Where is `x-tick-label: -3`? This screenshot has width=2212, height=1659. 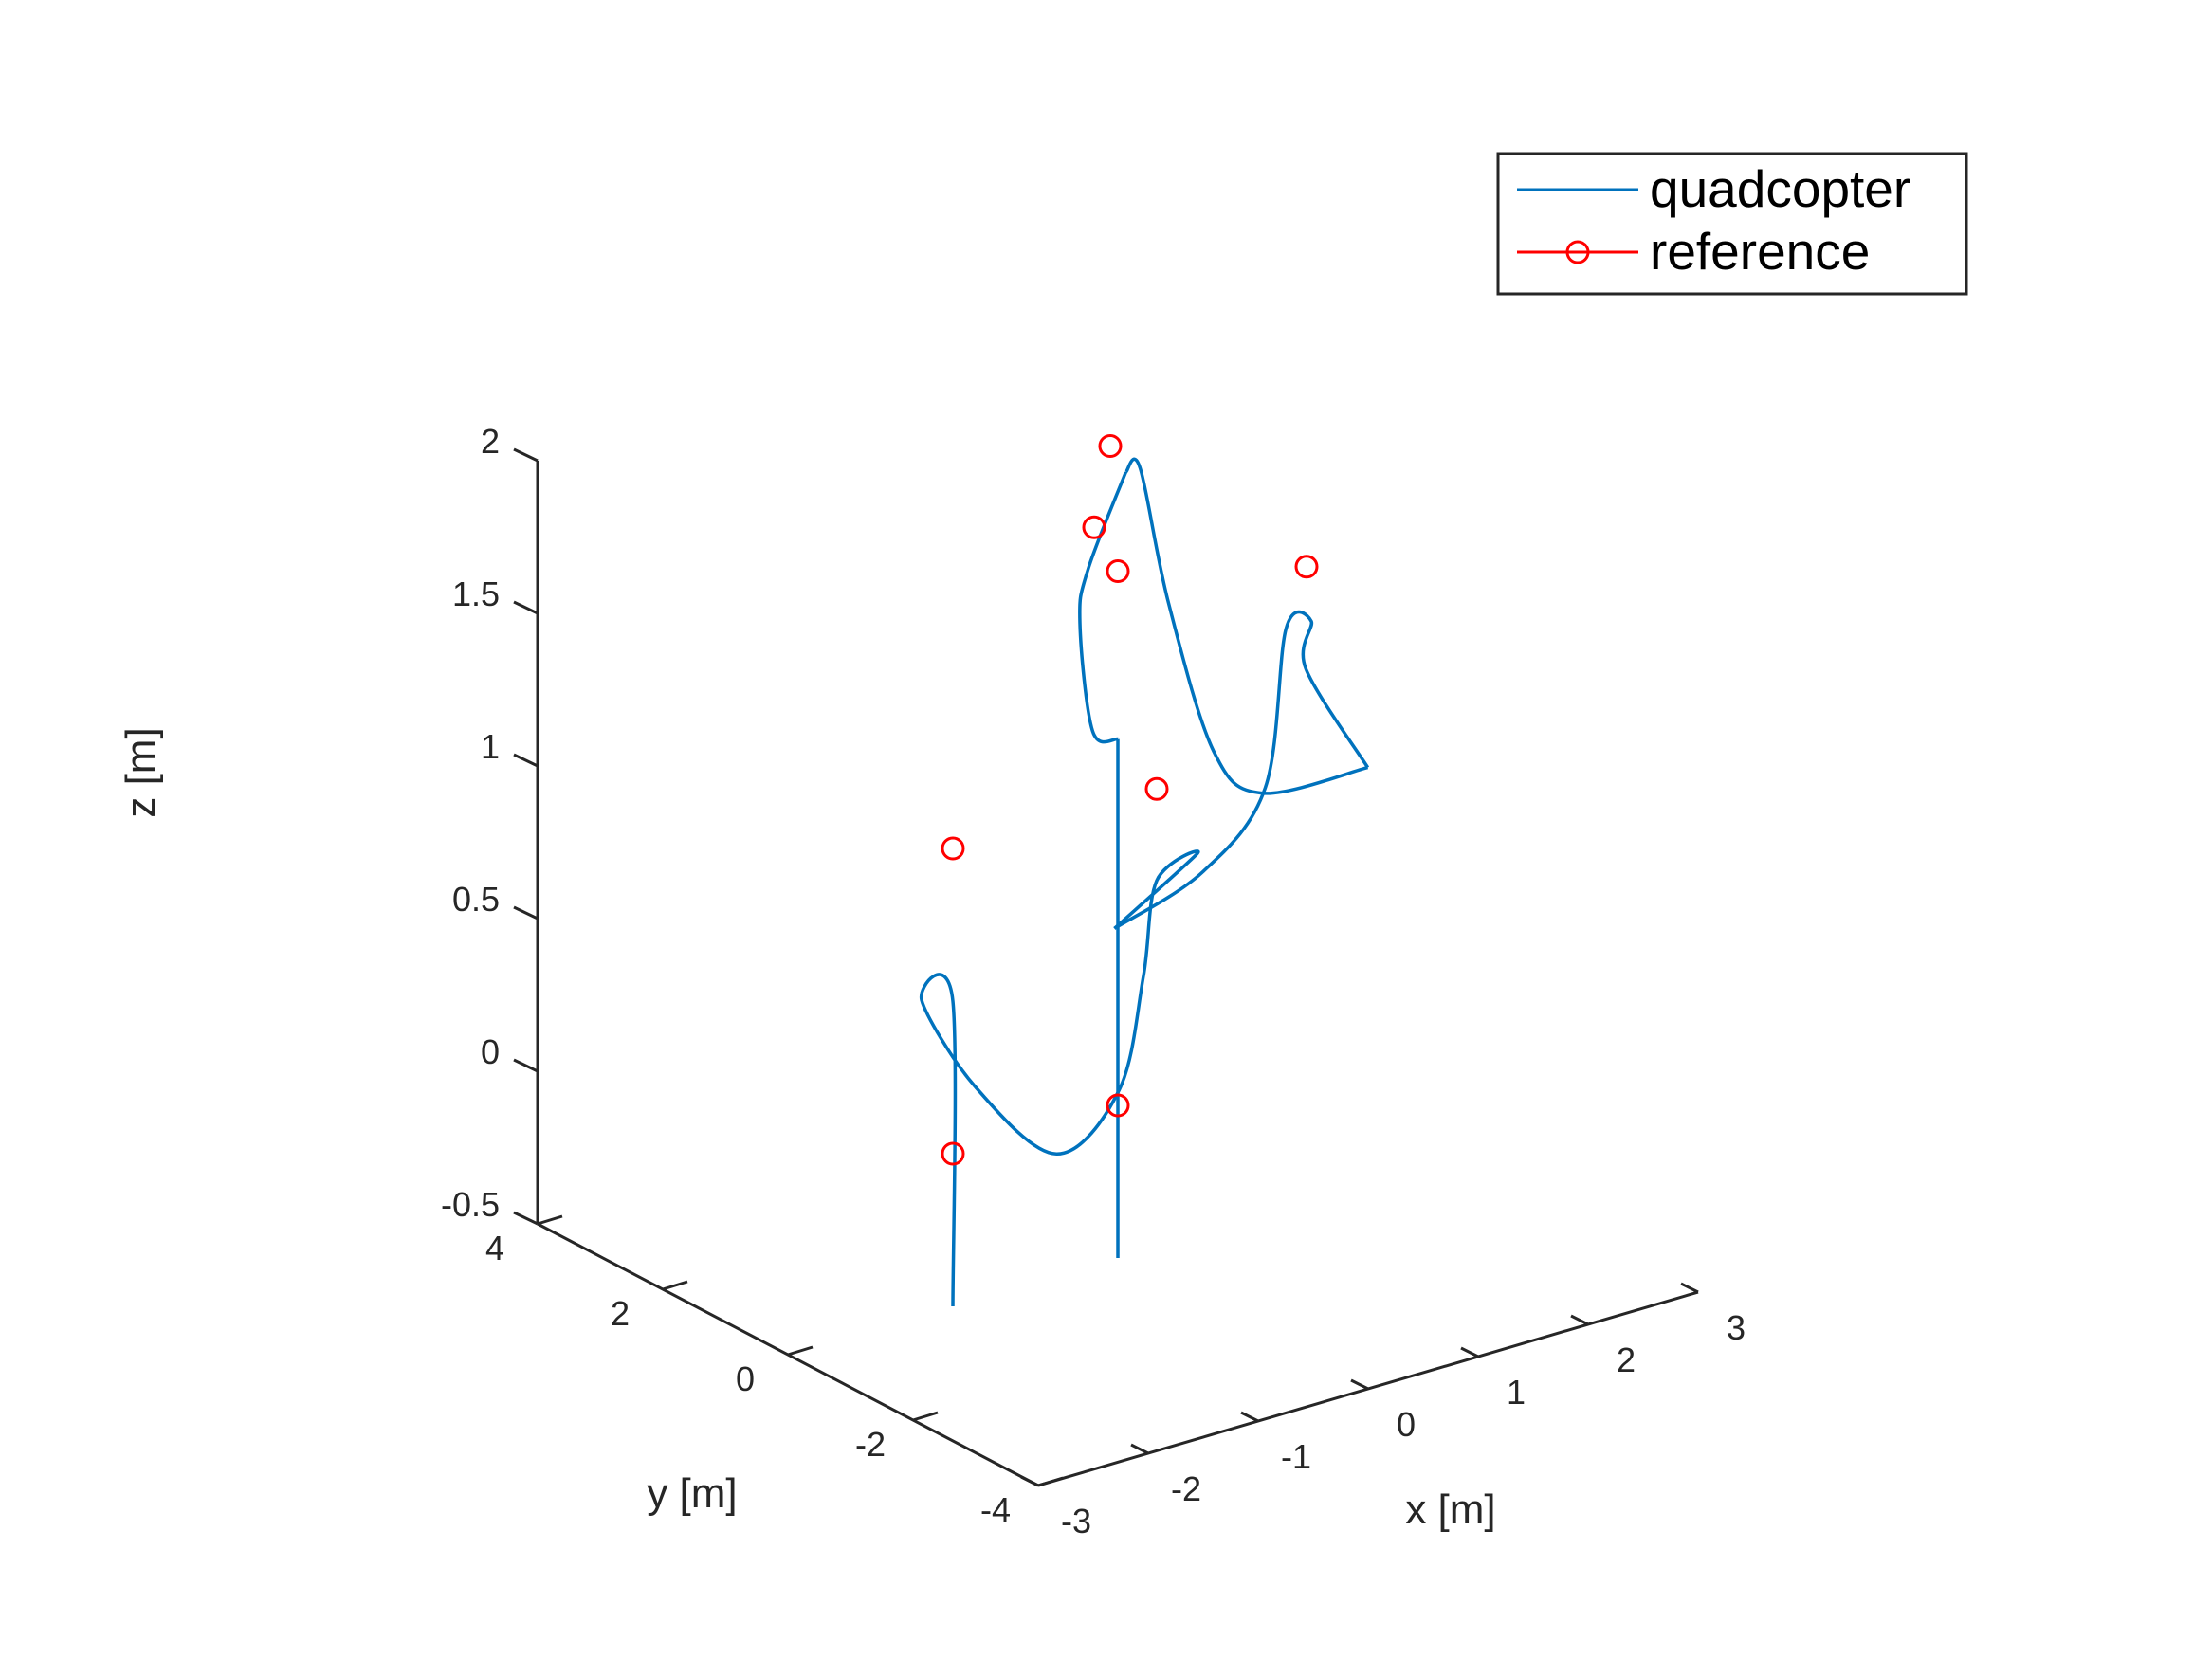
x-tick-label: -3 is located at coordinates (1076, 1521).